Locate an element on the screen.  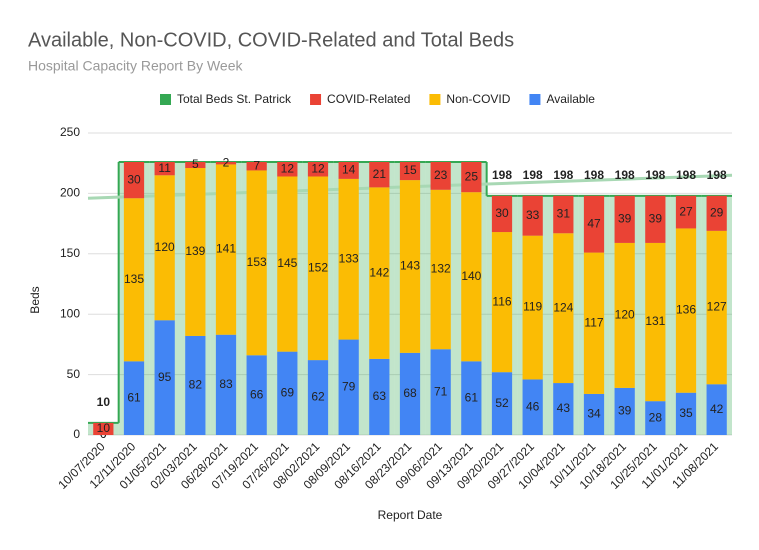
data-label: 12 is located at coordinates (288, 168).